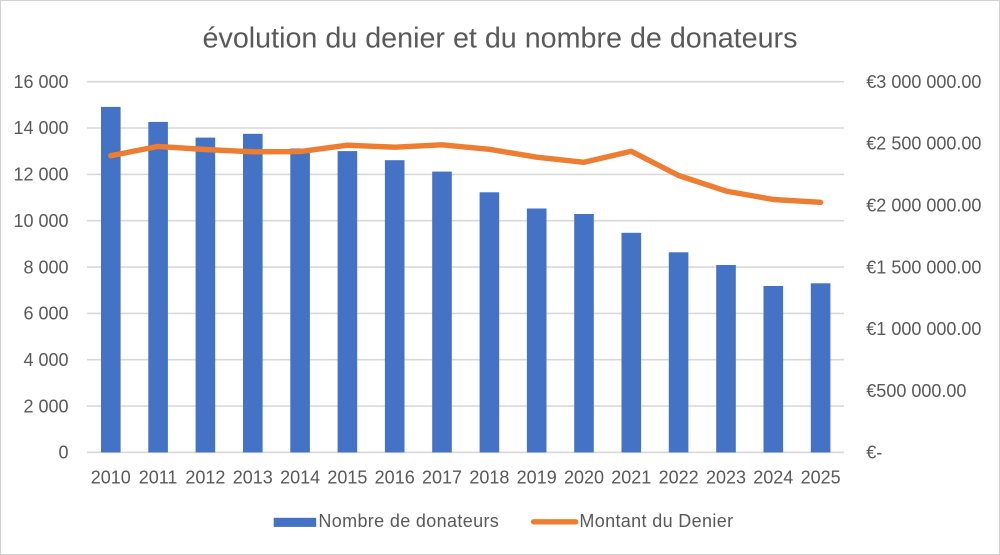  I want to click on svg-text: 2012, so click(205, 478).